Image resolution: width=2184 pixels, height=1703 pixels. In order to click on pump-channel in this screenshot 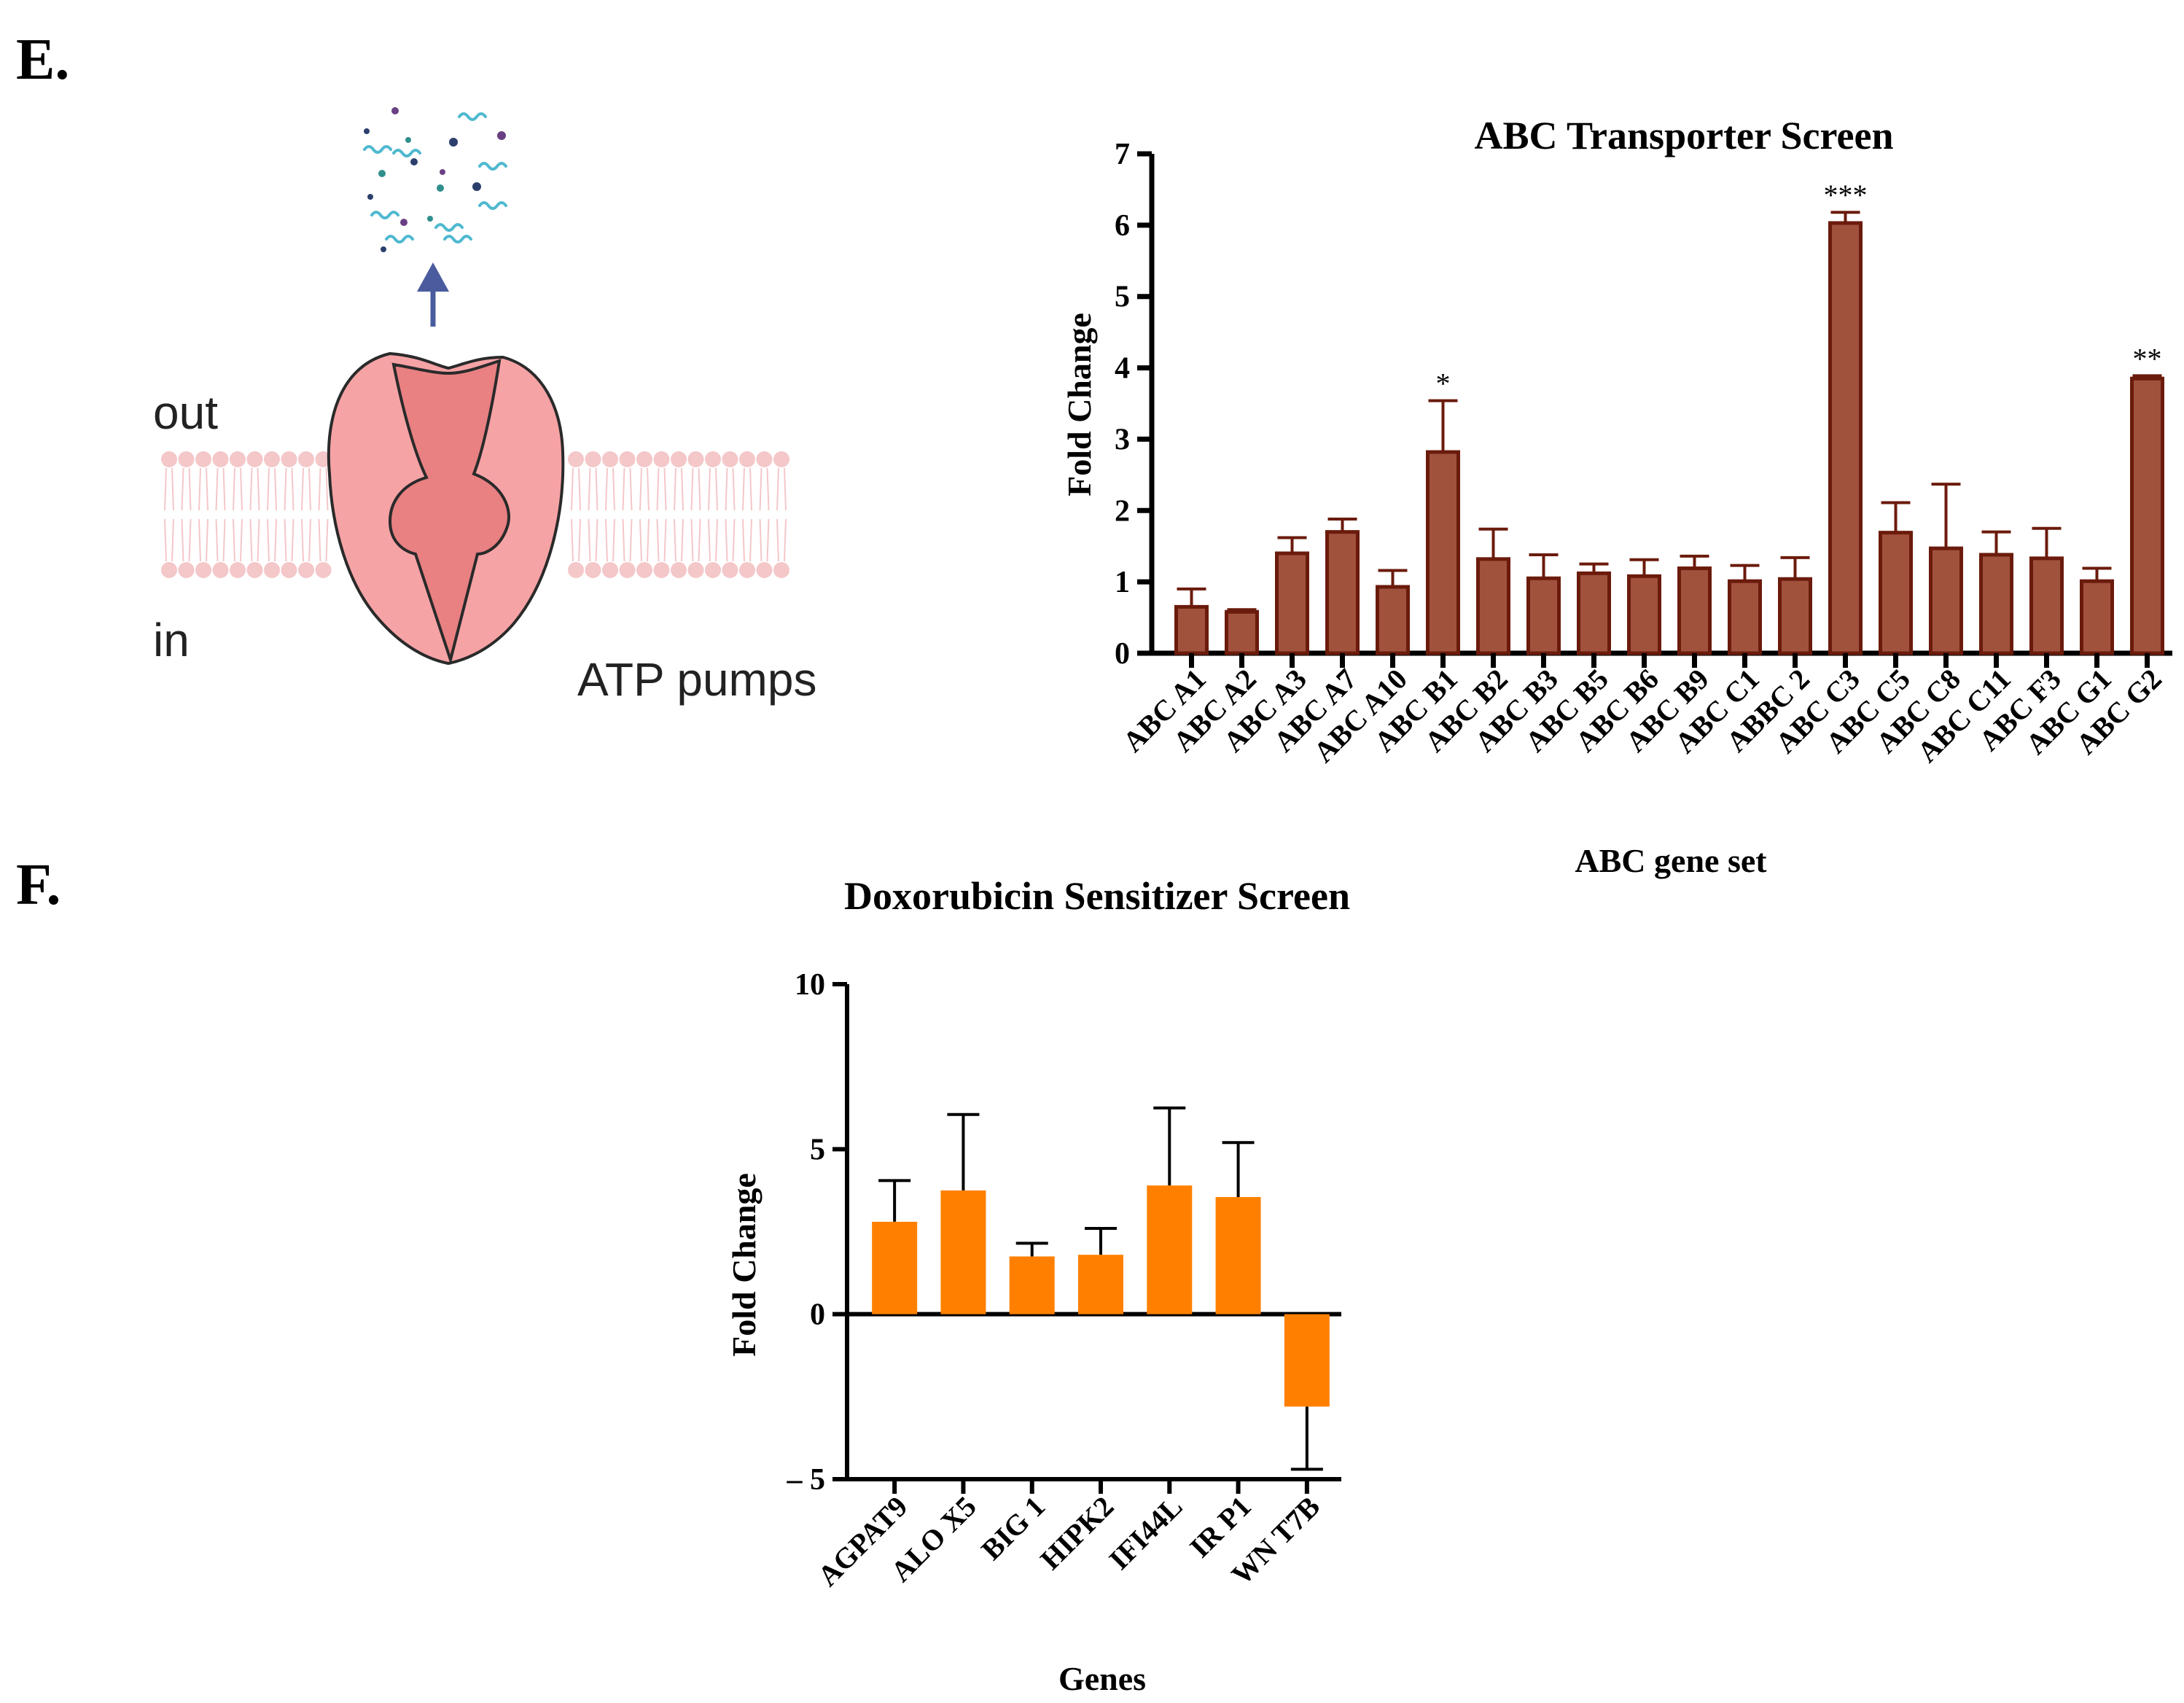, I will do `click(449, 512)`.